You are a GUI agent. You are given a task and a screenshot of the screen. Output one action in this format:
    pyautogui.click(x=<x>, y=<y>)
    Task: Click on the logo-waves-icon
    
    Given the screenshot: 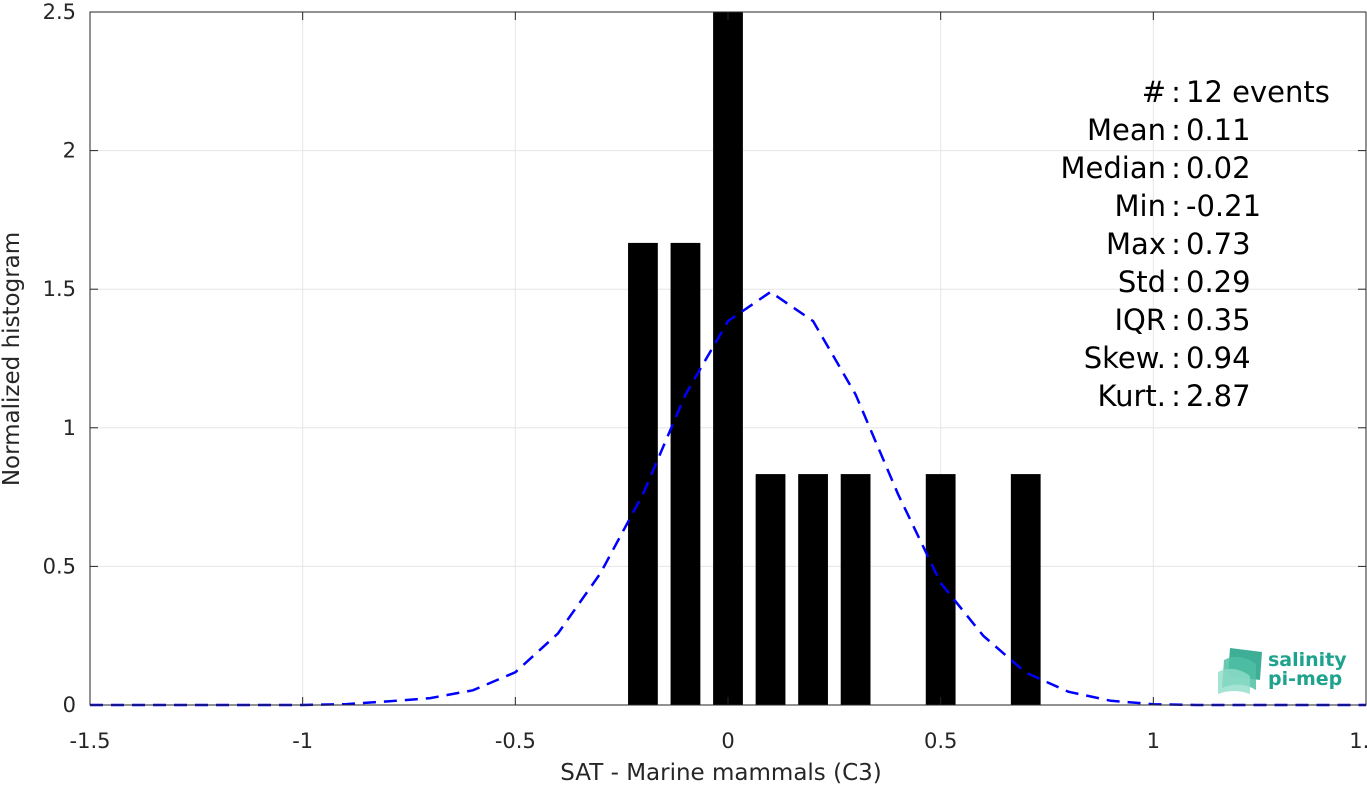 What is the action you would take?
    pyautogui.click(x=1240, y=671)
    